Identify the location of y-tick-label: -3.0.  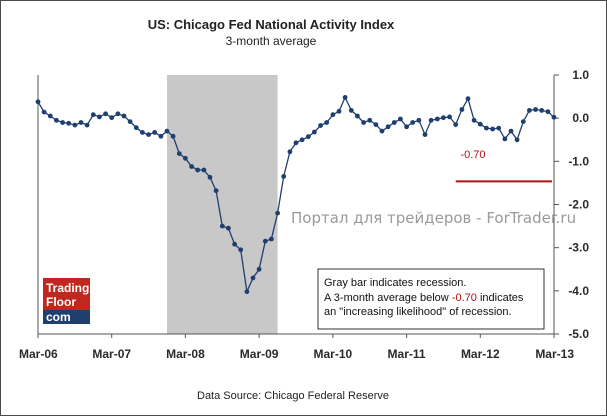
(578, 248).